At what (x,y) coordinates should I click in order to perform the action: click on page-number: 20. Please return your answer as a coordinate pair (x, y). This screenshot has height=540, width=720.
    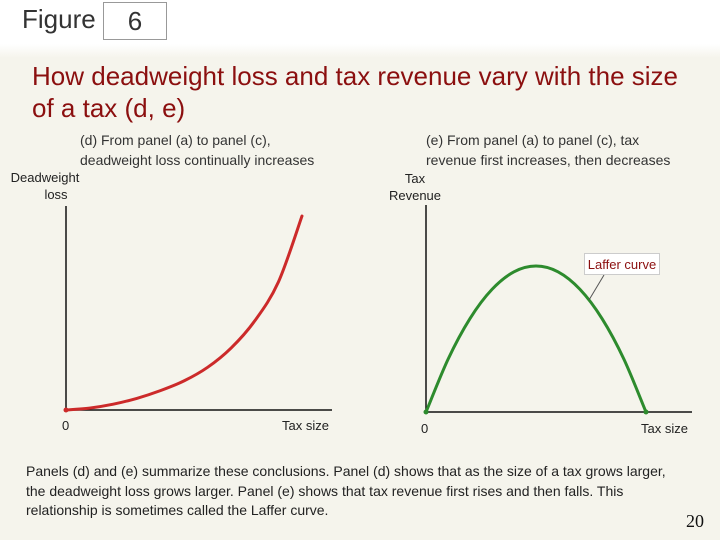
    Looking at the image, I should click on (695, 521).